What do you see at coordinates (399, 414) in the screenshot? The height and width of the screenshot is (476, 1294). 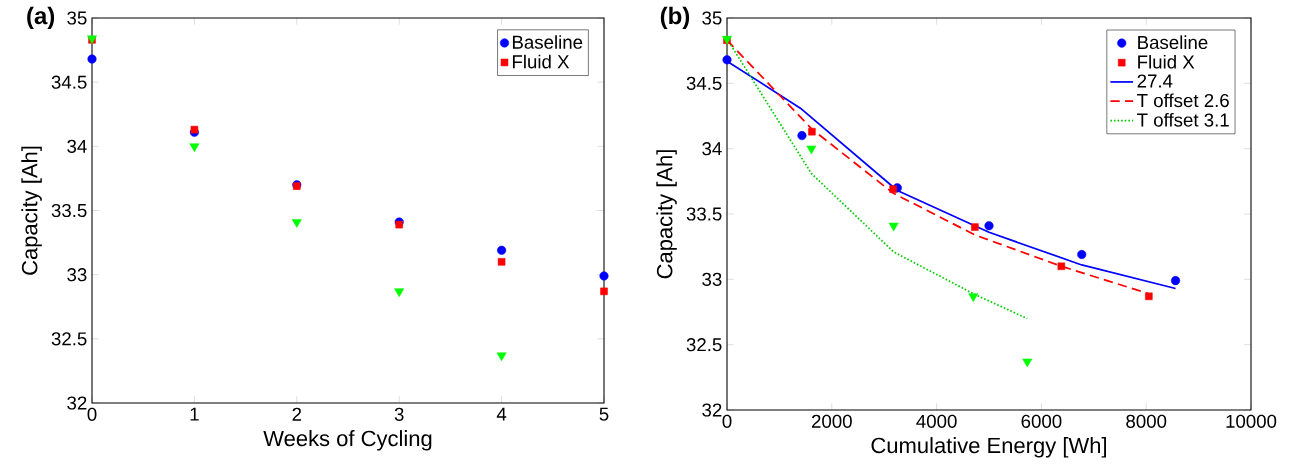 I see `x-tick-label: 3` at bounding box center [399, 414].